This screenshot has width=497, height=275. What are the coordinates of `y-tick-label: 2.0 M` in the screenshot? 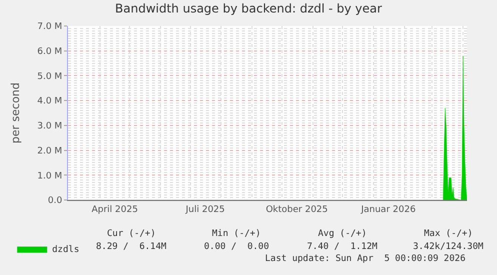 It's located at (49, 151).